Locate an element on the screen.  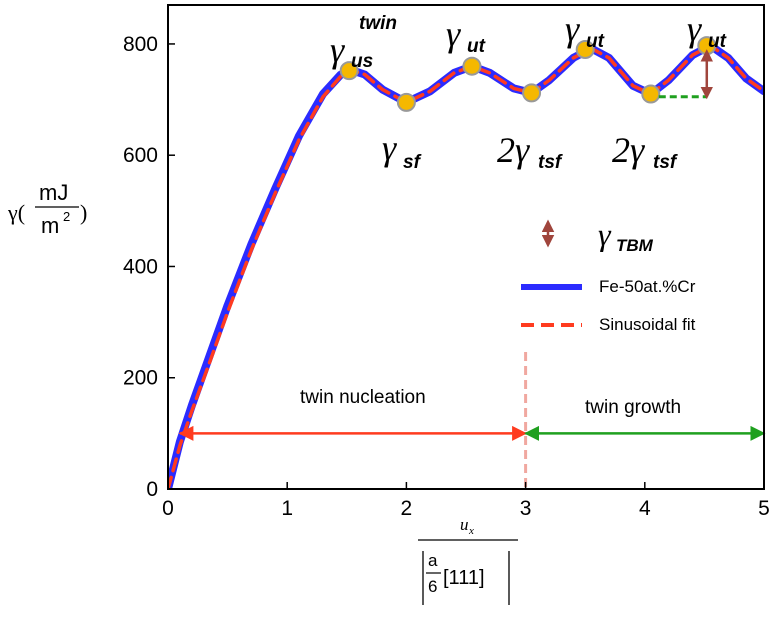
svg-text: γ( is located at coordinates (16, 212).